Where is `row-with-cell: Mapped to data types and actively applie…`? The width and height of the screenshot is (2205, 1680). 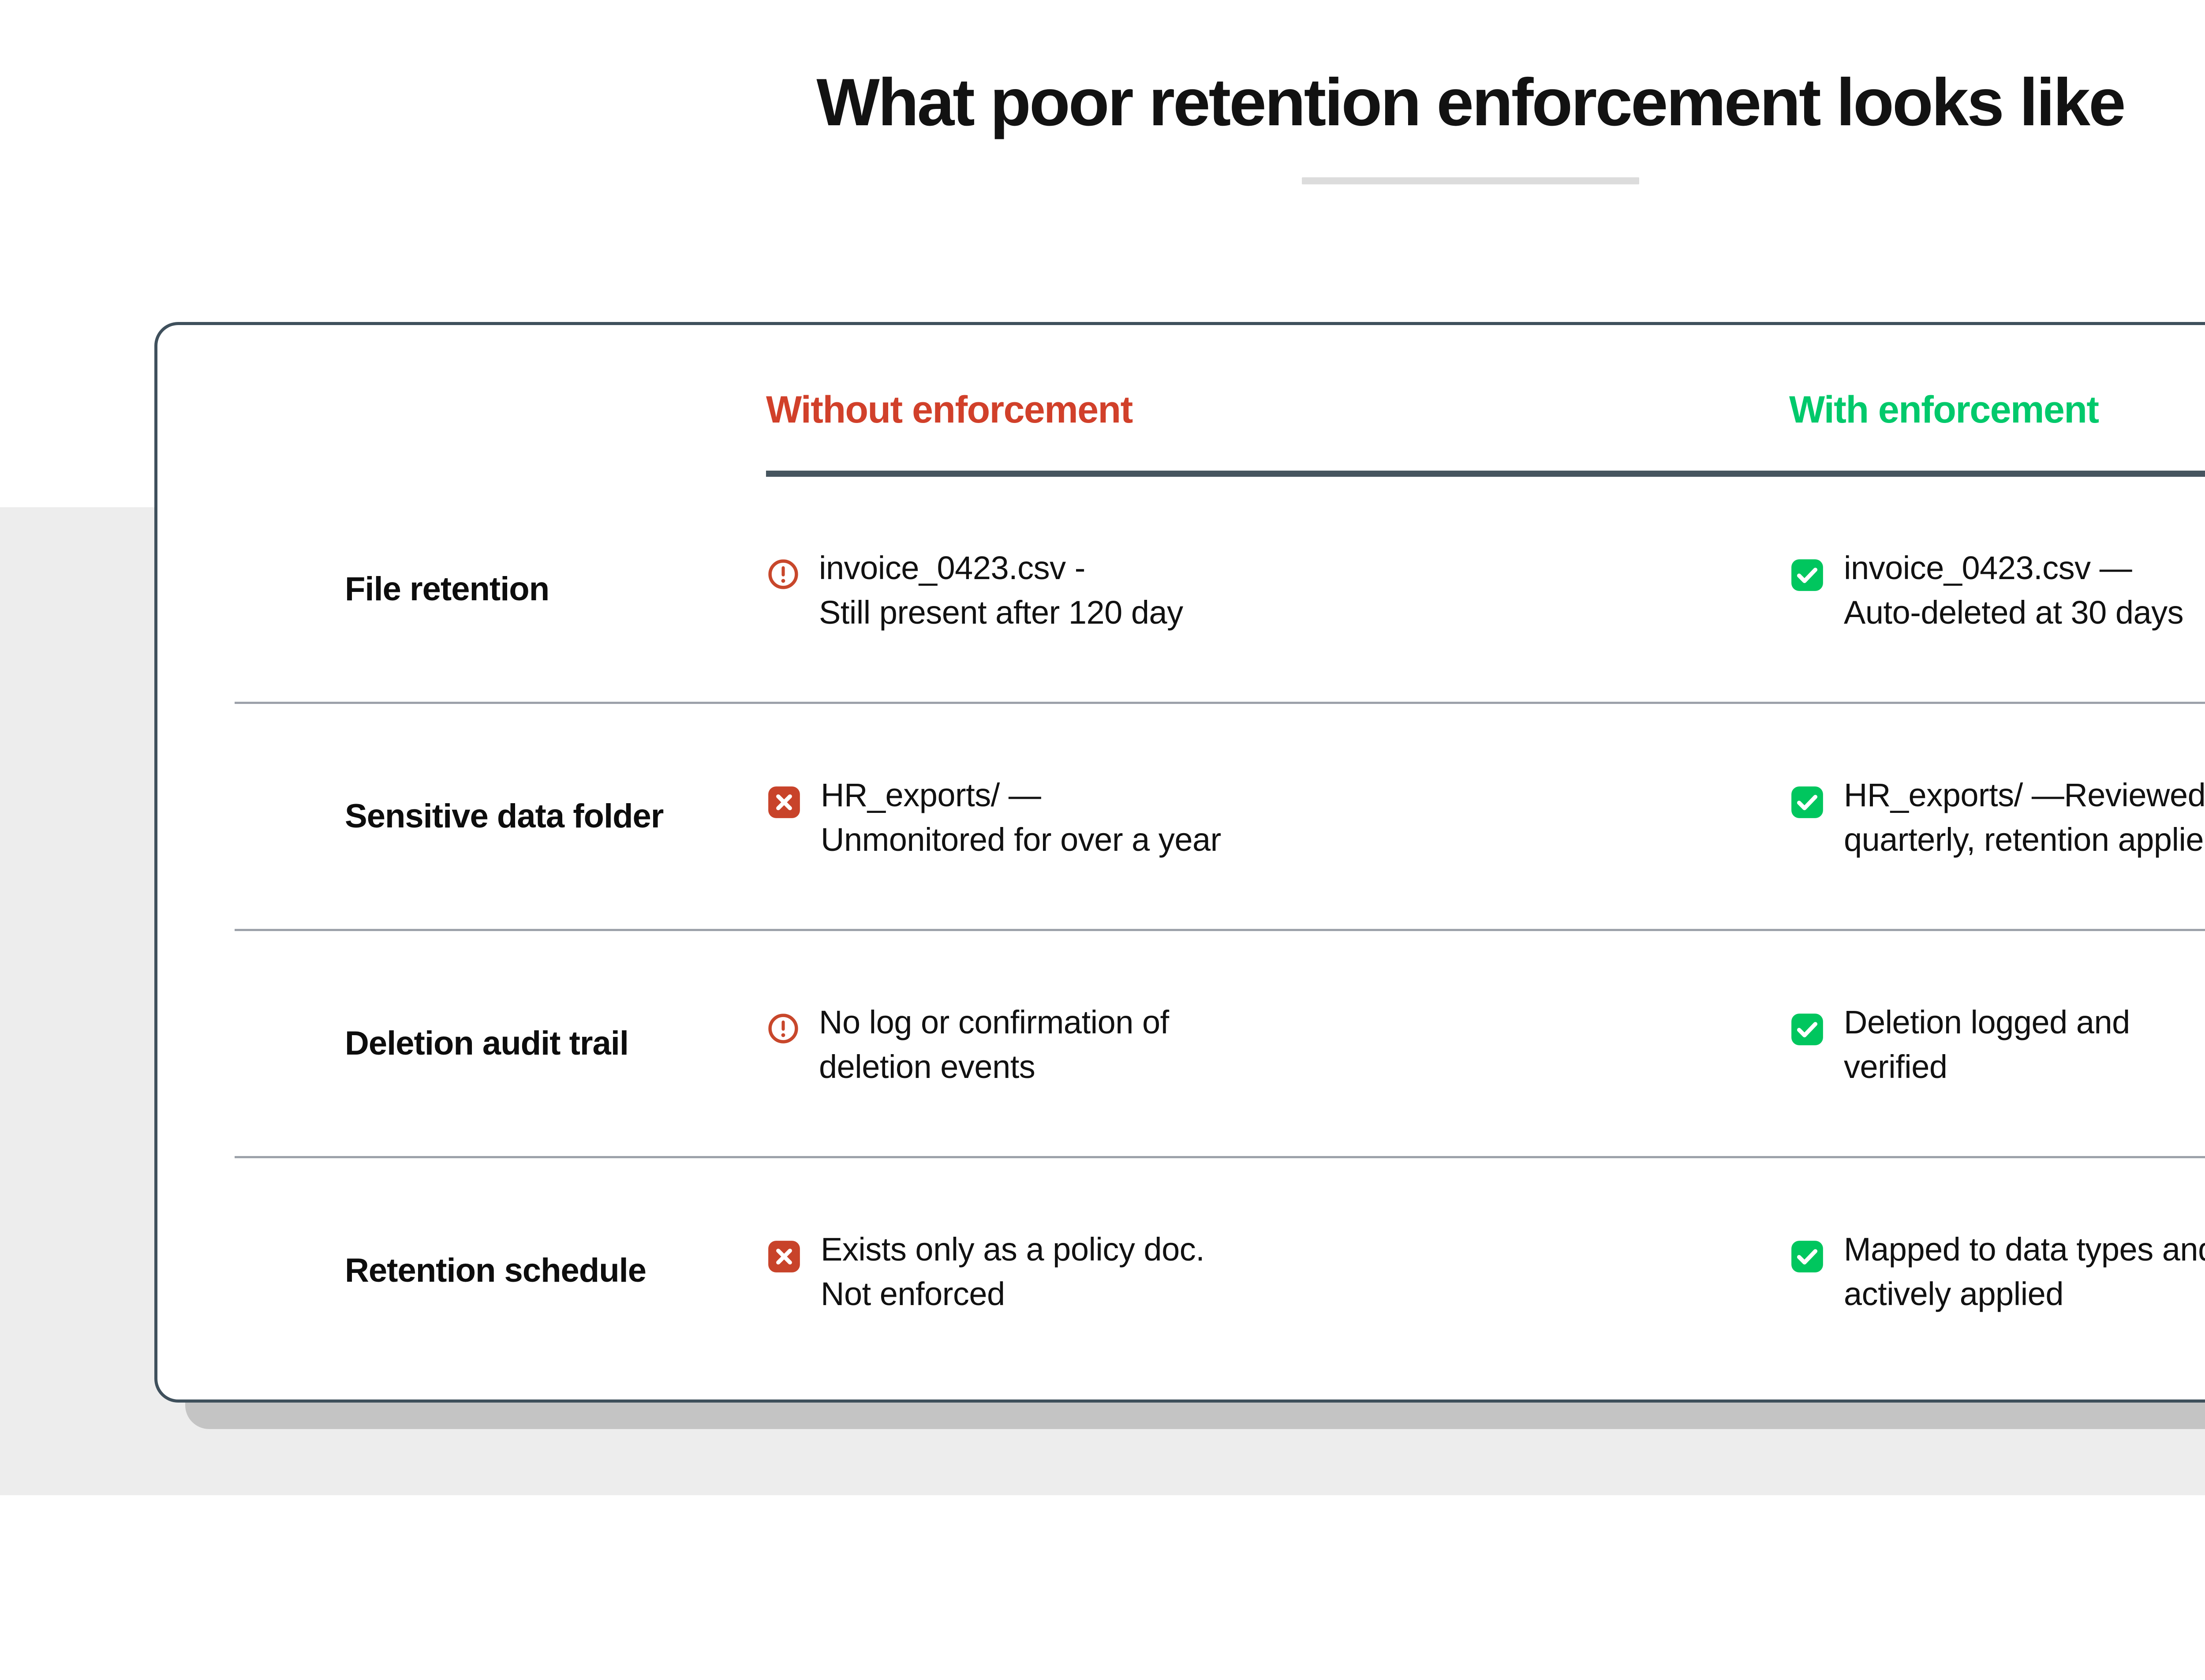 row-with-cell: Mapped to data types and actively applie… is located at coordinates (1997, 1271).